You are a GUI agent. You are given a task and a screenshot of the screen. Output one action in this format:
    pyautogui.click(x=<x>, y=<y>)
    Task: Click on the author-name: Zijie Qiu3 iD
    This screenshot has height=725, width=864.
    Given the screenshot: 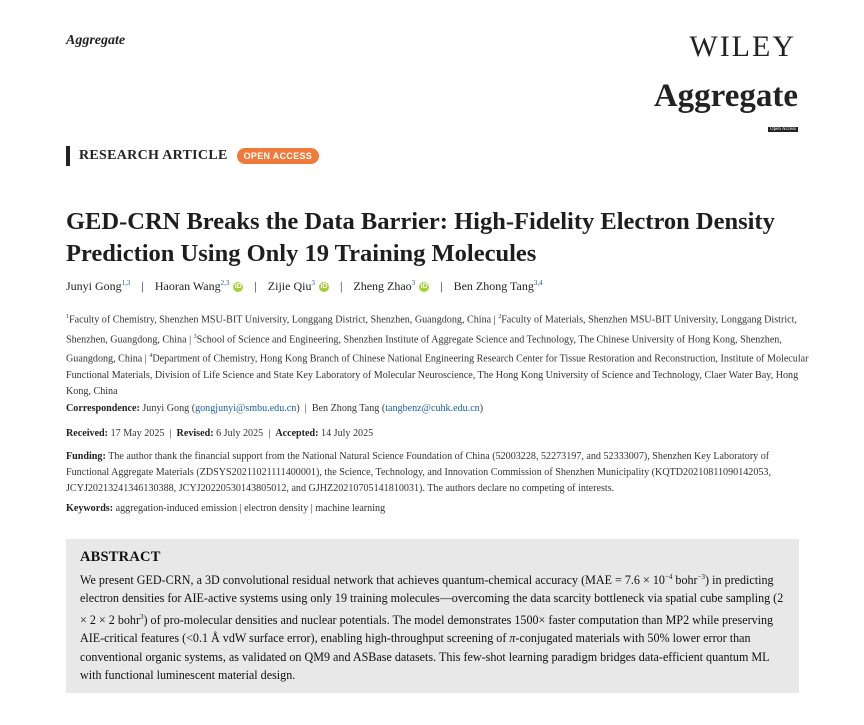 What is the action you would take?
    pyautogui.click(x=298, y=286)
    